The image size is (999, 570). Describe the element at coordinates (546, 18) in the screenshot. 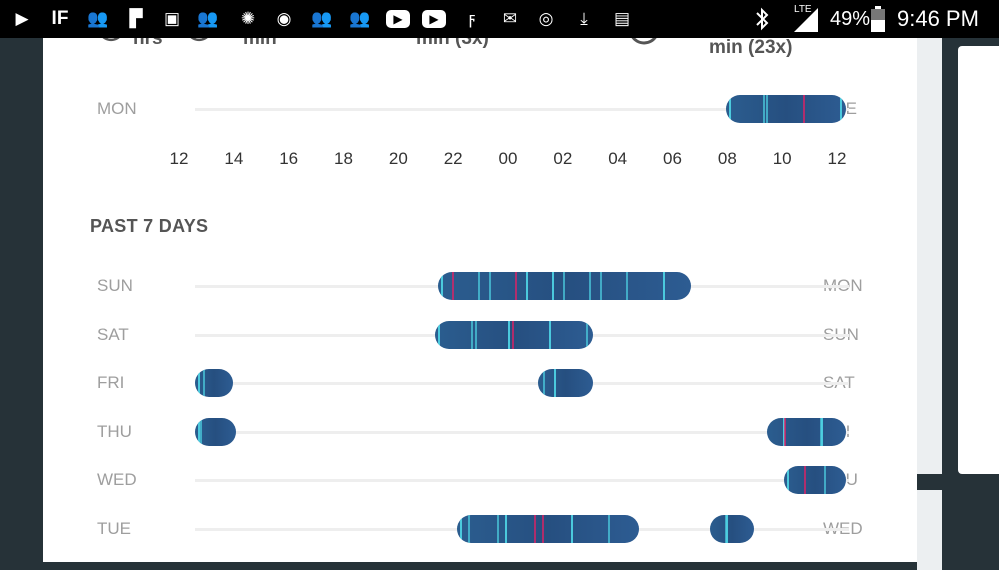

I see `chrome-icon: ◎` at that location.